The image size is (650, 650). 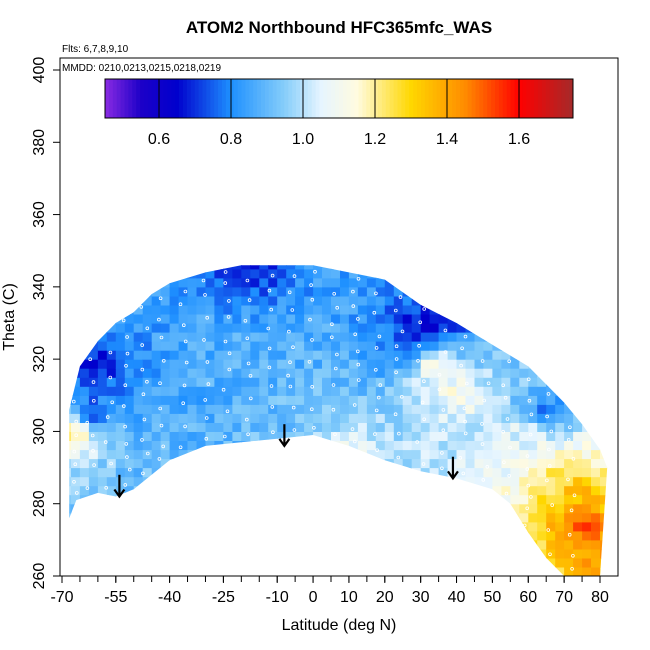 I want to click on y-tick-label: 380, so click(x=39, y=142).